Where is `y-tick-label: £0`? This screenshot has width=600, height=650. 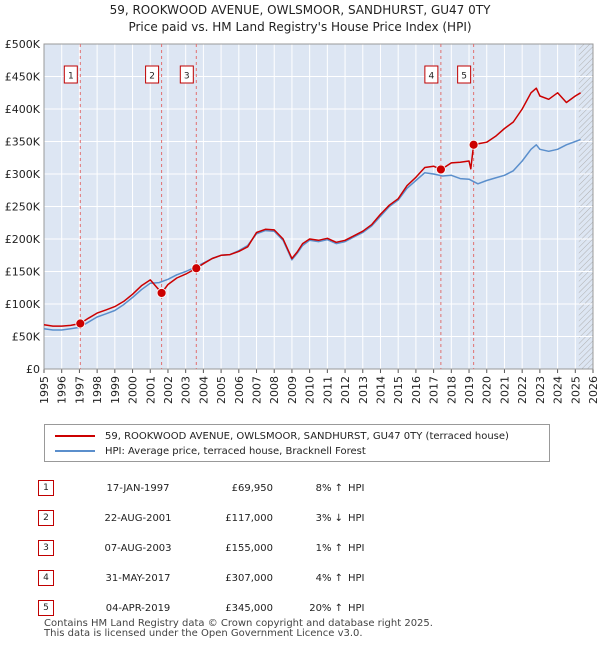
y-tick-label: £0 is located at coordinates (33, 369).